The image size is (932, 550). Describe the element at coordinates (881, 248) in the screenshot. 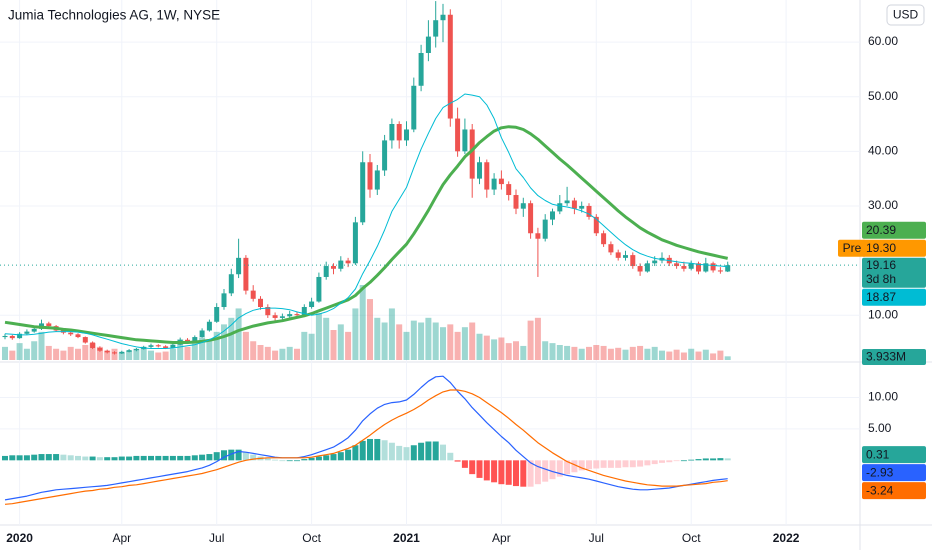

I see `axis-value-label: 19.30` at that location.